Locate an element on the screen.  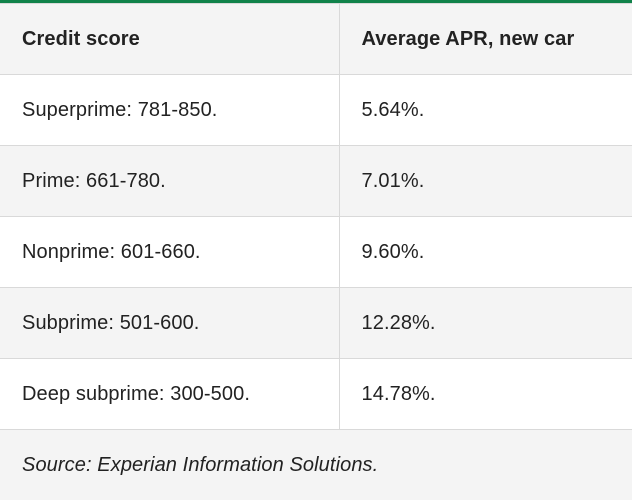
credit-score-cell: Subprime: 501-600. is located at coordinates (170, 323).